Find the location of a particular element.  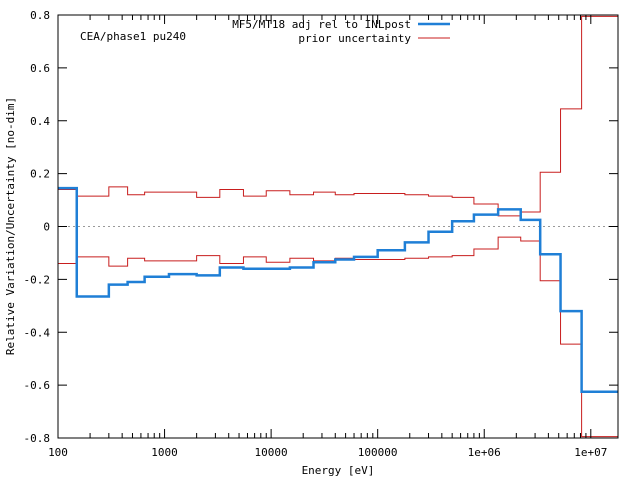

x-axis-label: Energy [eV] is located at coordinates (338, 470).